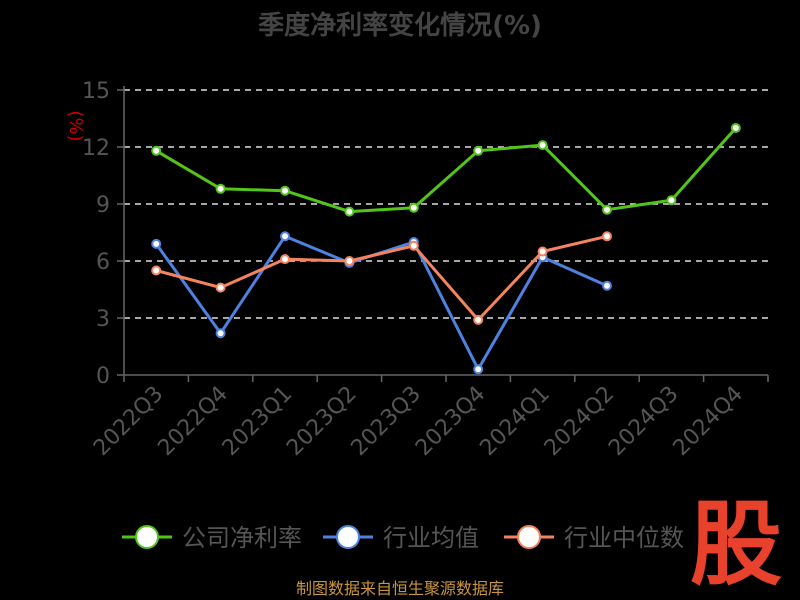 The height and width of the screenshot is (600, 800). What do you see at coordinates (128, 421) in the screenshot?
I see `x-tick-label: 2022Q3` at bounding box center [128, 421].